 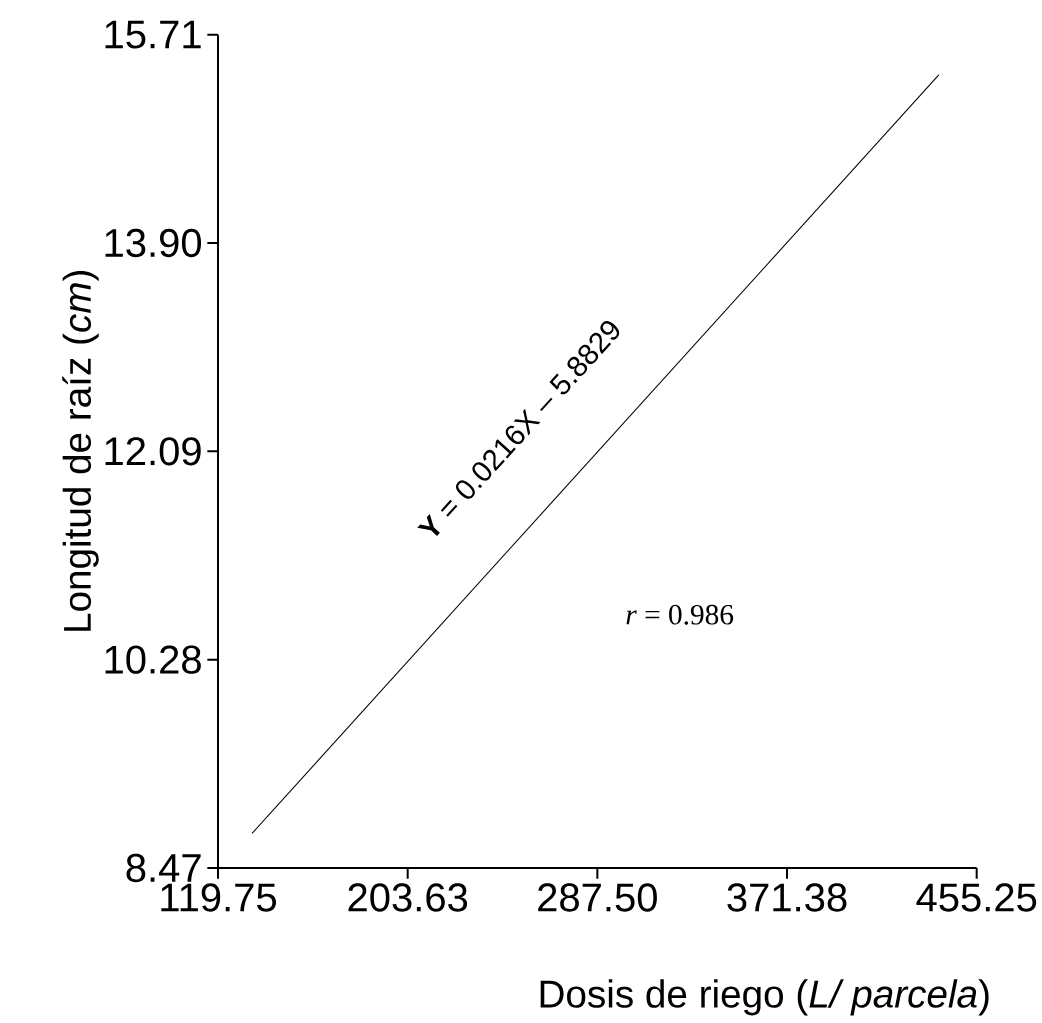 I want to click on x-tick-label: 119.75, so click(x=219, y=897).